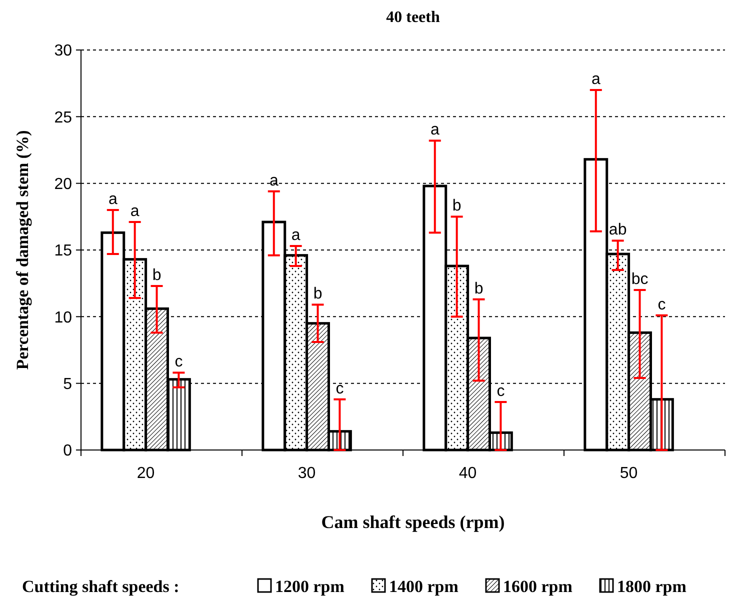 This screenshot has width=730, height=607. Describe the element at coordinates (413, 17) in the screenshot. I see `chart-title: 40 teeth` at that location.